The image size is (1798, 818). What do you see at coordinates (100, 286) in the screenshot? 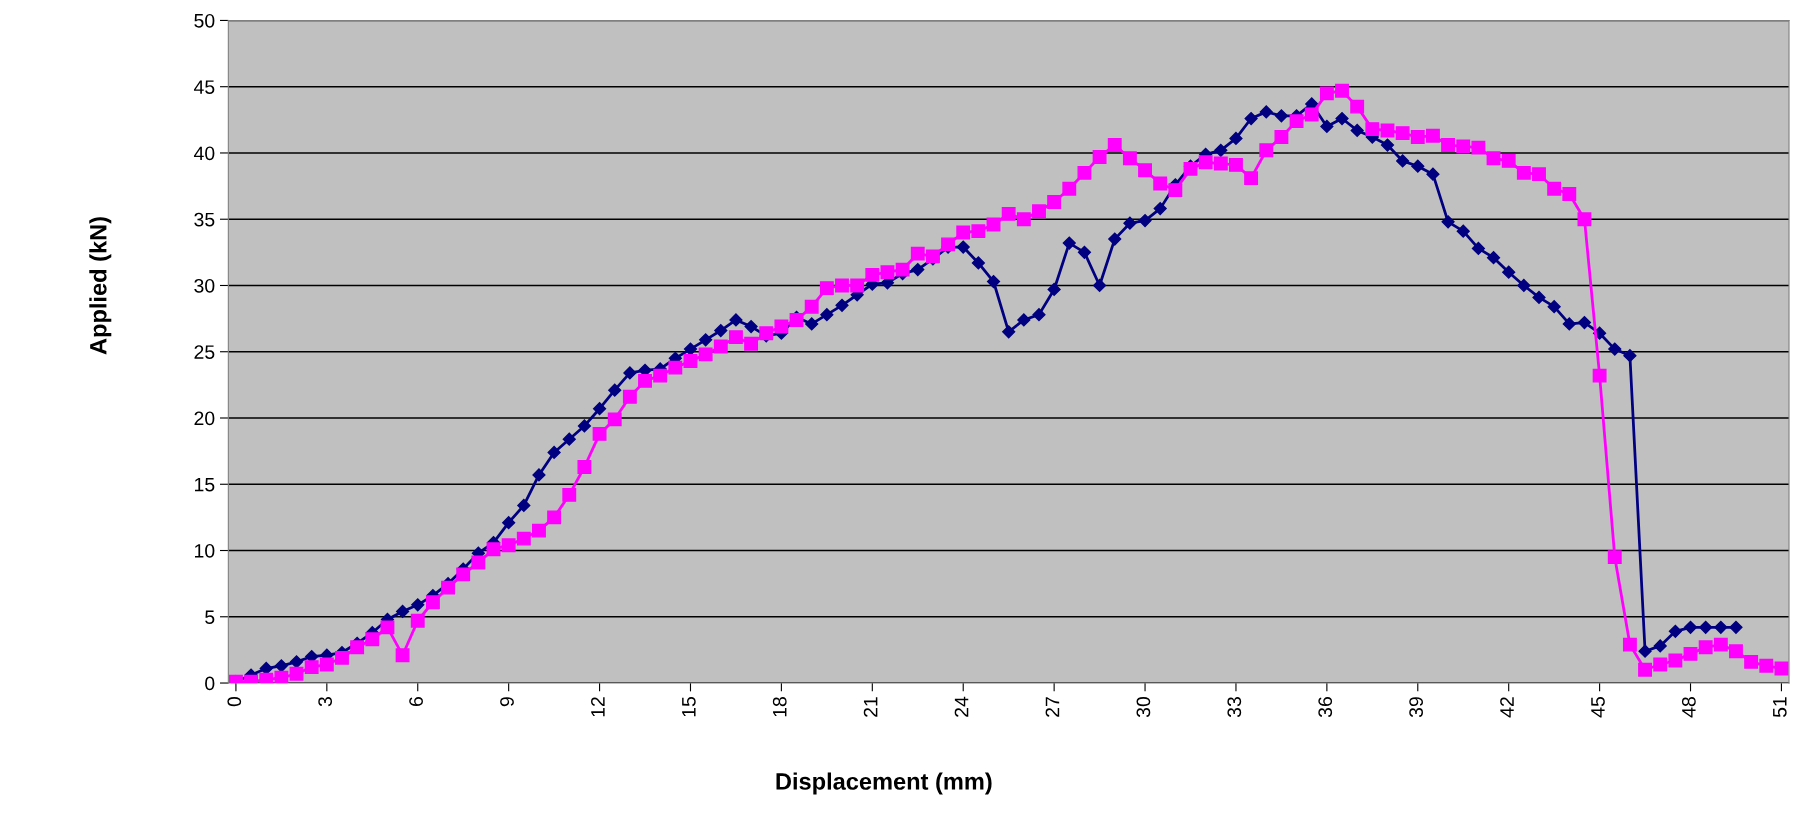
I see `y-axis-title: Applied (kN)` at bounding box center [100, 286].